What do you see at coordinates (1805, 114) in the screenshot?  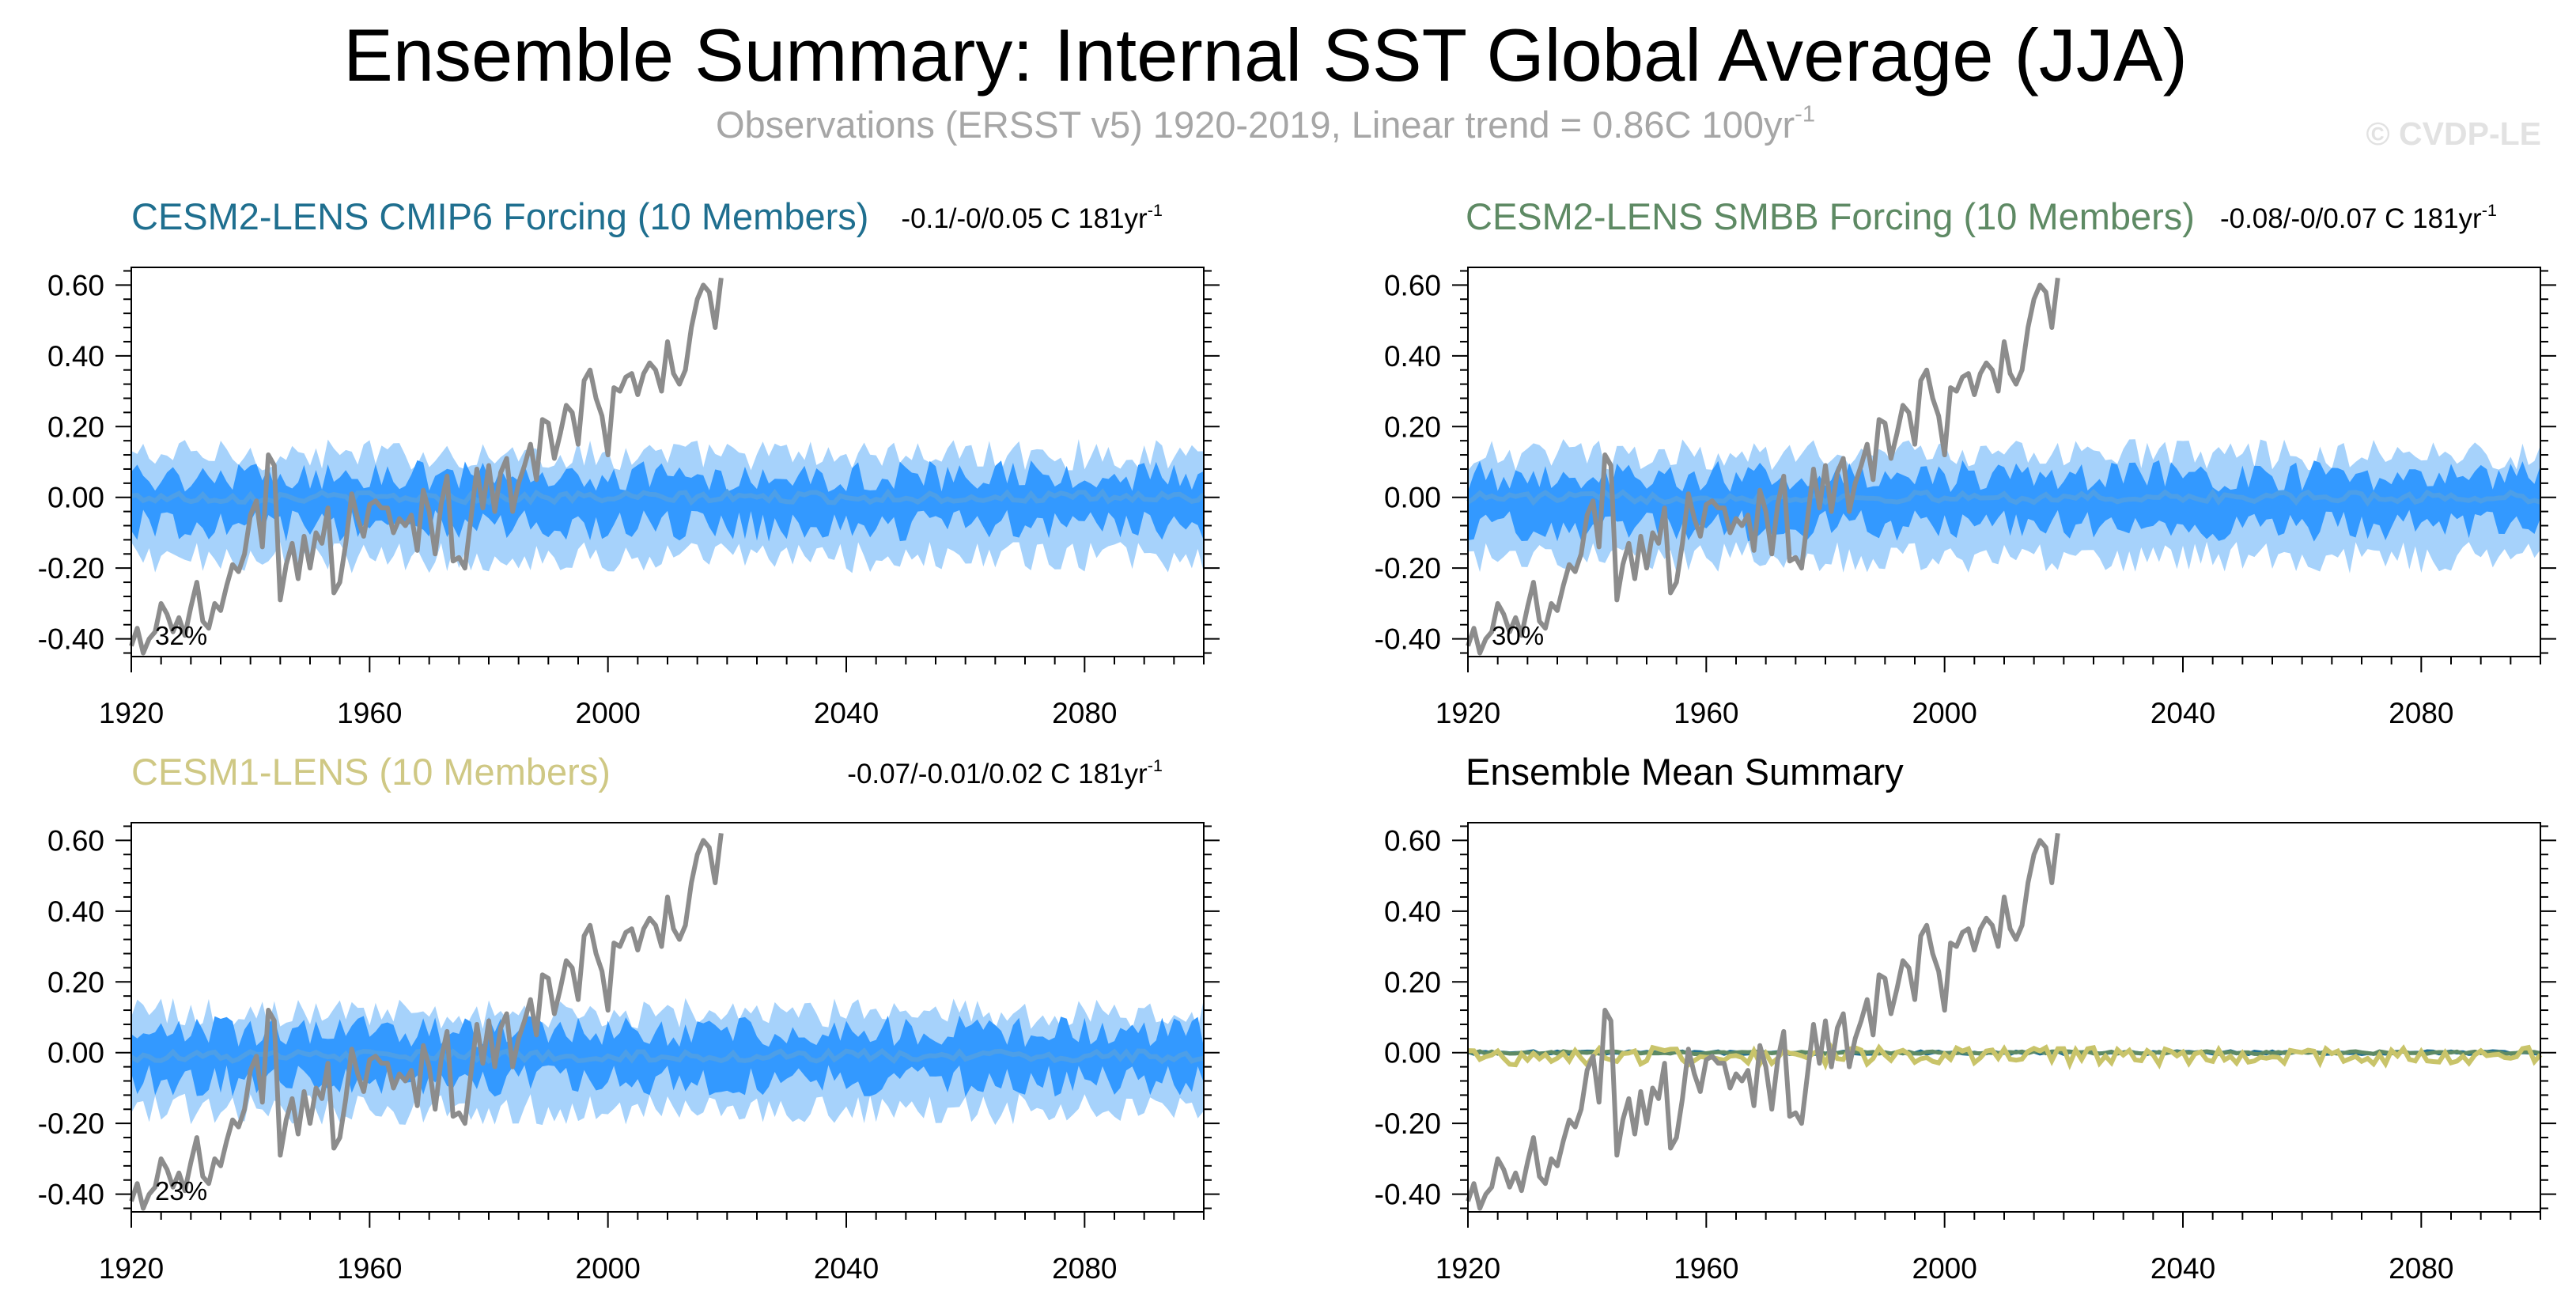 I see `subtitle-exponent: -1` at bounding box center [1805, 114].